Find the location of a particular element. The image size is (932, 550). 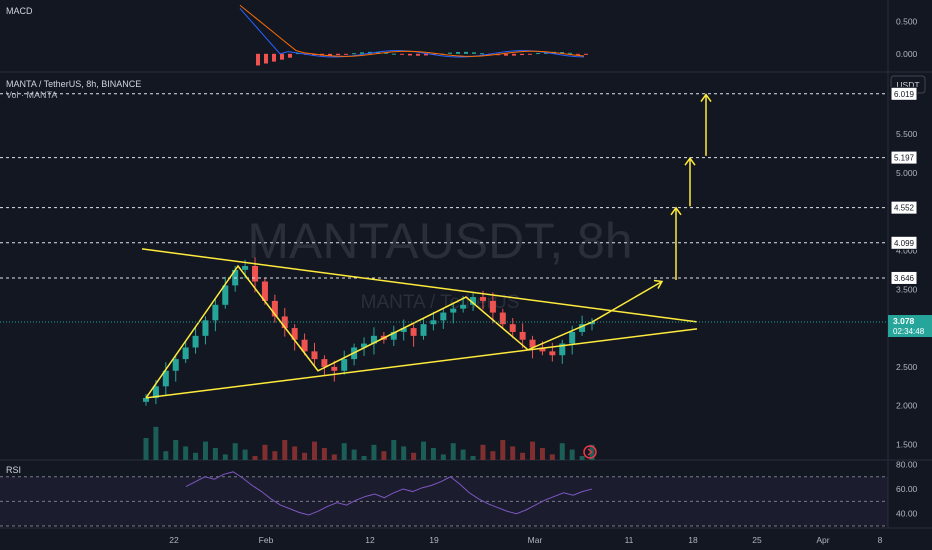

target-level-value: 3.646 is located at coordinates (904, 278).